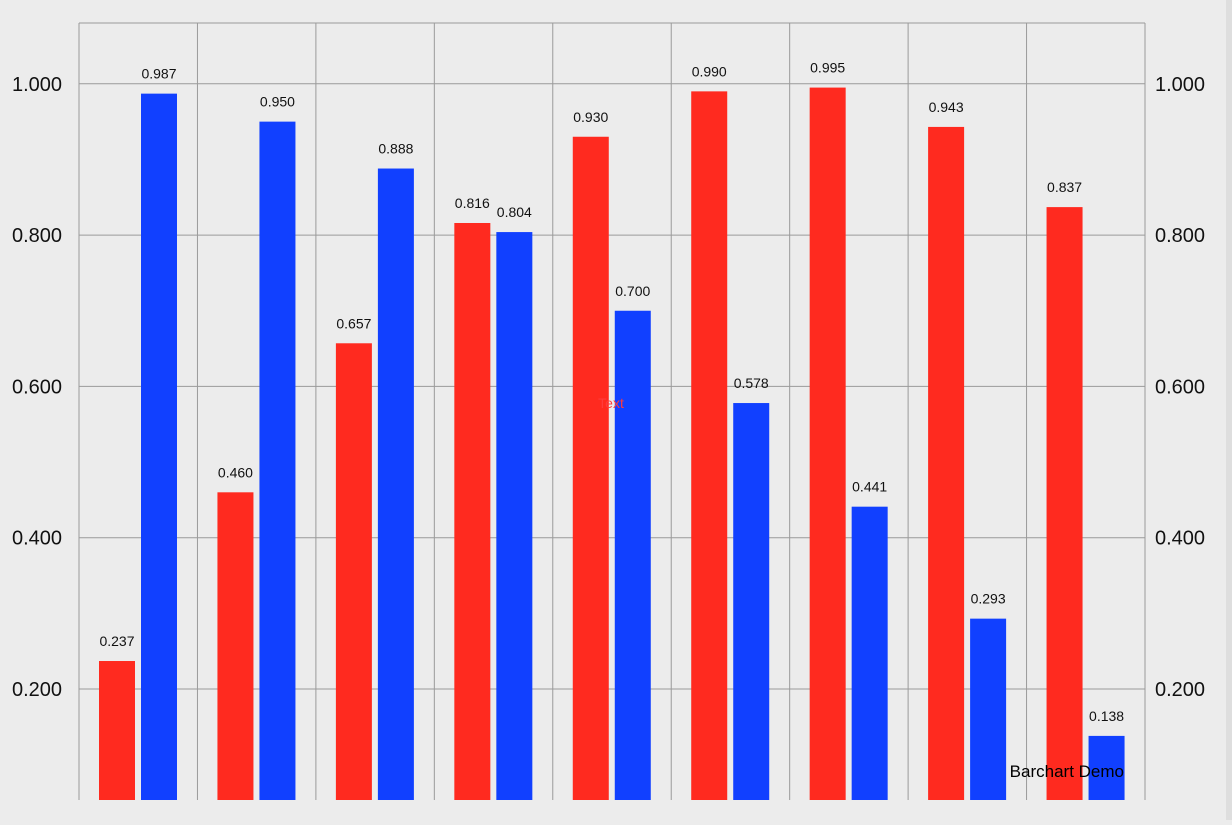 This screenshot has width=1232, height=825. I want to click on chart-caption: Barchart Demo, so click(1067, 771).